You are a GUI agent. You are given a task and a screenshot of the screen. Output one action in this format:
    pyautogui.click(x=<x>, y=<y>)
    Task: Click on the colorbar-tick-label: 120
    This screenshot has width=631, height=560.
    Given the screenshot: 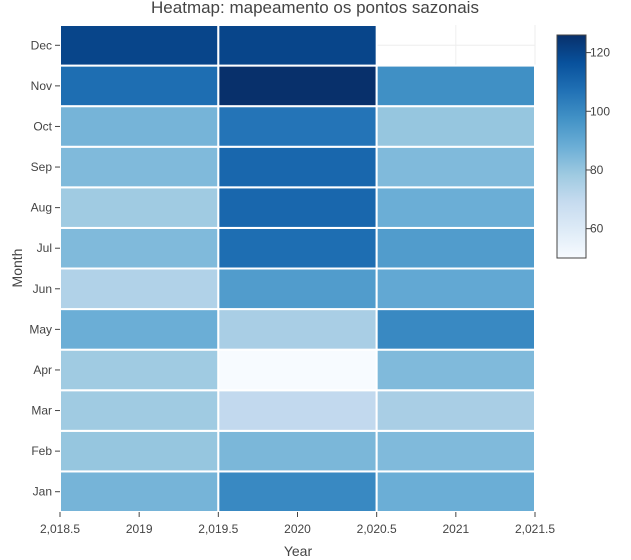 What is the action you would take?
    pyautogui.click(x=600, y=53)
    